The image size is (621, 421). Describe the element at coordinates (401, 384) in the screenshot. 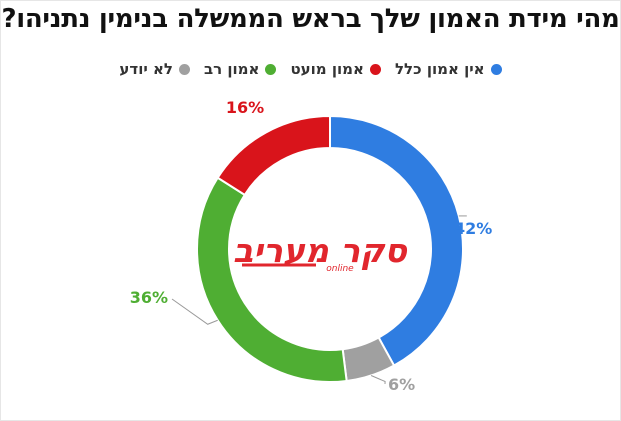

I see `data-label-dont-know: 6%` at that location.